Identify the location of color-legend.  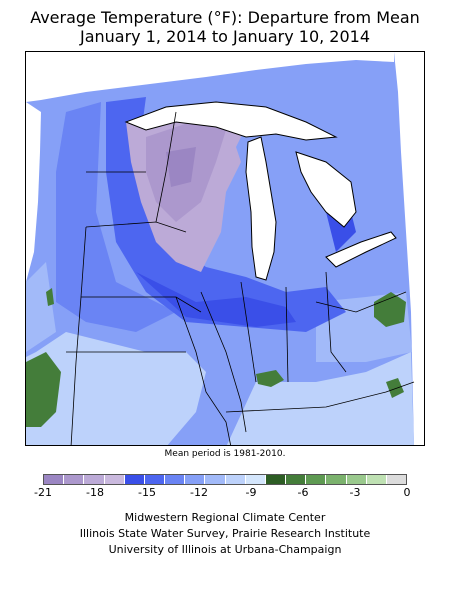
(225, 479).